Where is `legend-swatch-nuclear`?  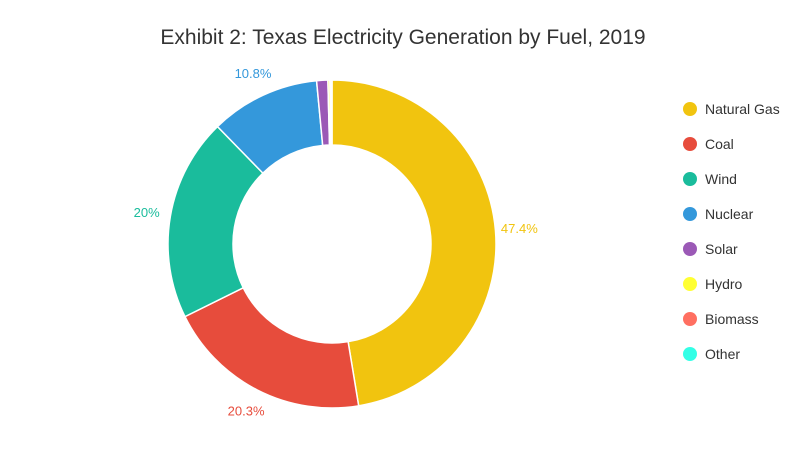 legend-swatch-nuclear is located at coordinates (690, 213).